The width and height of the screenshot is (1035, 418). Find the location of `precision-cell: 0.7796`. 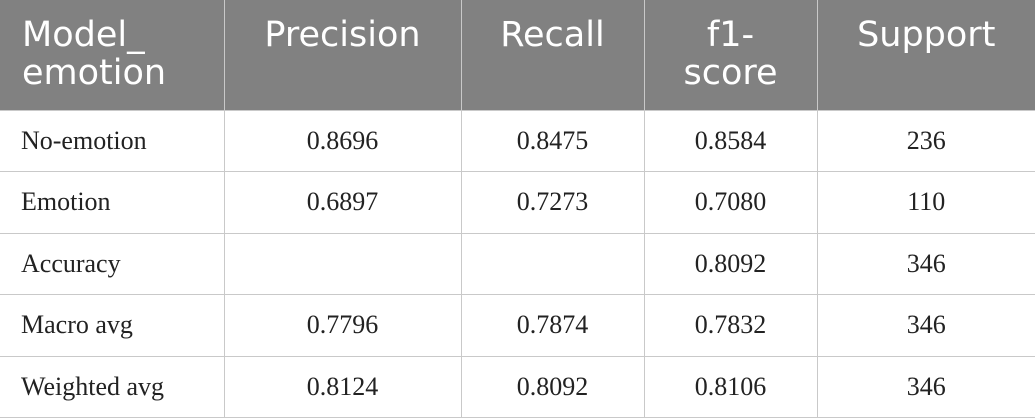

precision-cell: 0.7796 is located at coordinates (342, 325).